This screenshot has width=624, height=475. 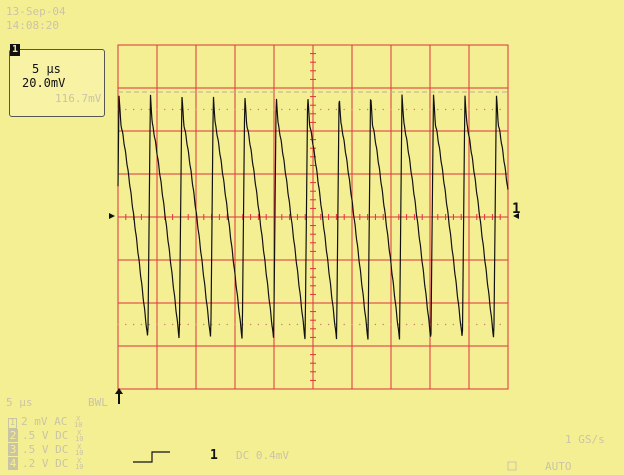 I want to click on channel-row-2: 2.5 V DC X 10, so click(x=46, y=436).